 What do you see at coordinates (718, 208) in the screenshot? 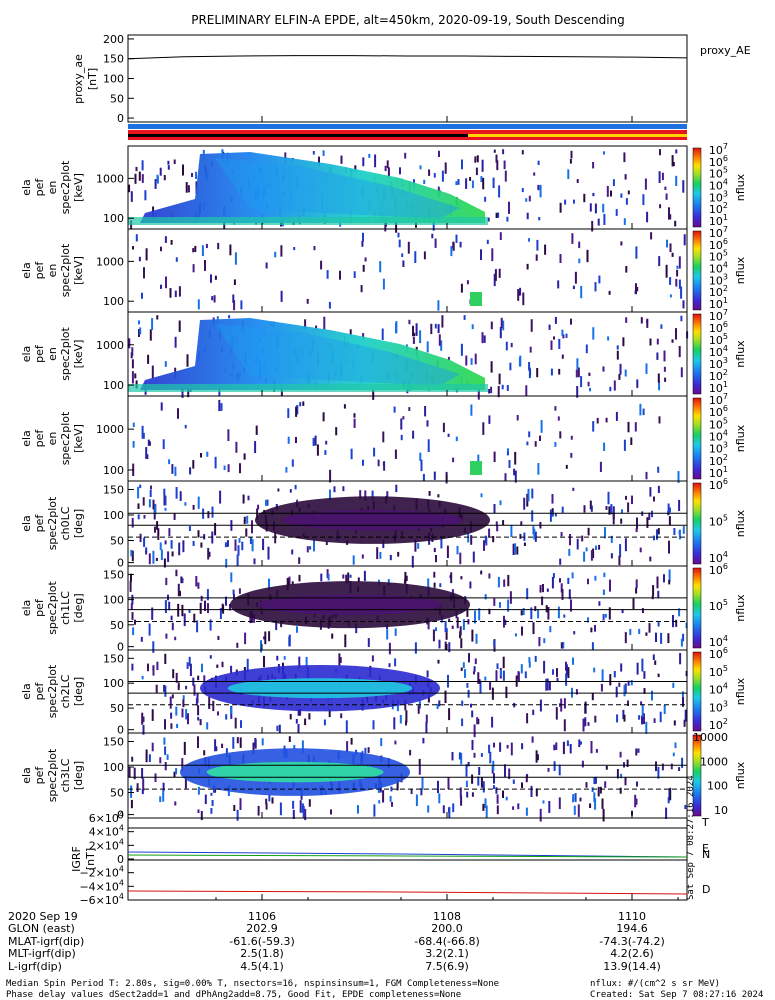
I see `colorbar-label: 10²` at bounding box center [718, 208].